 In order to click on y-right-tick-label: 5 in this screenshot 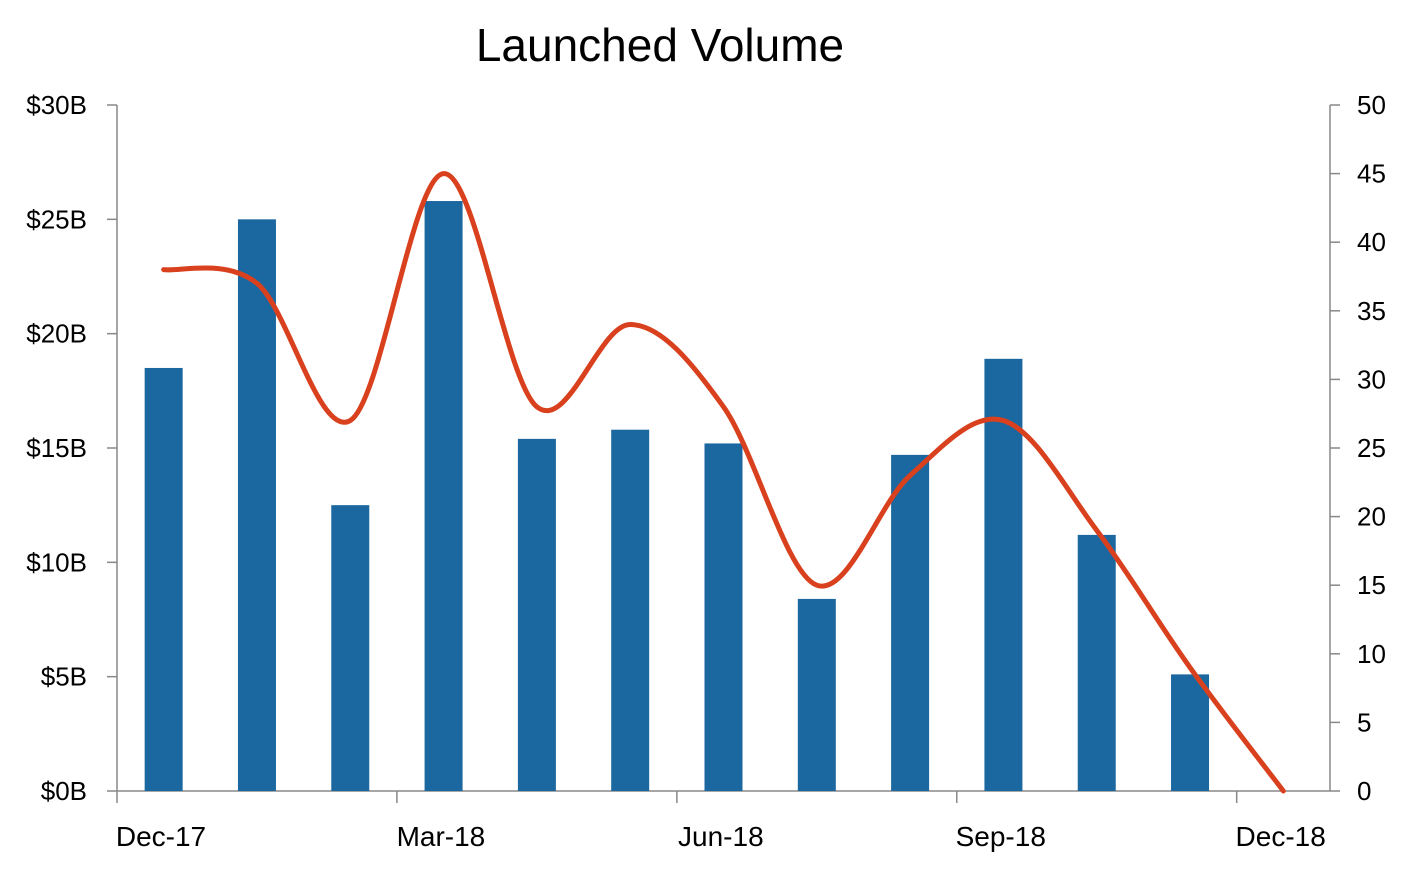, I will do `click(1364, 722)`.